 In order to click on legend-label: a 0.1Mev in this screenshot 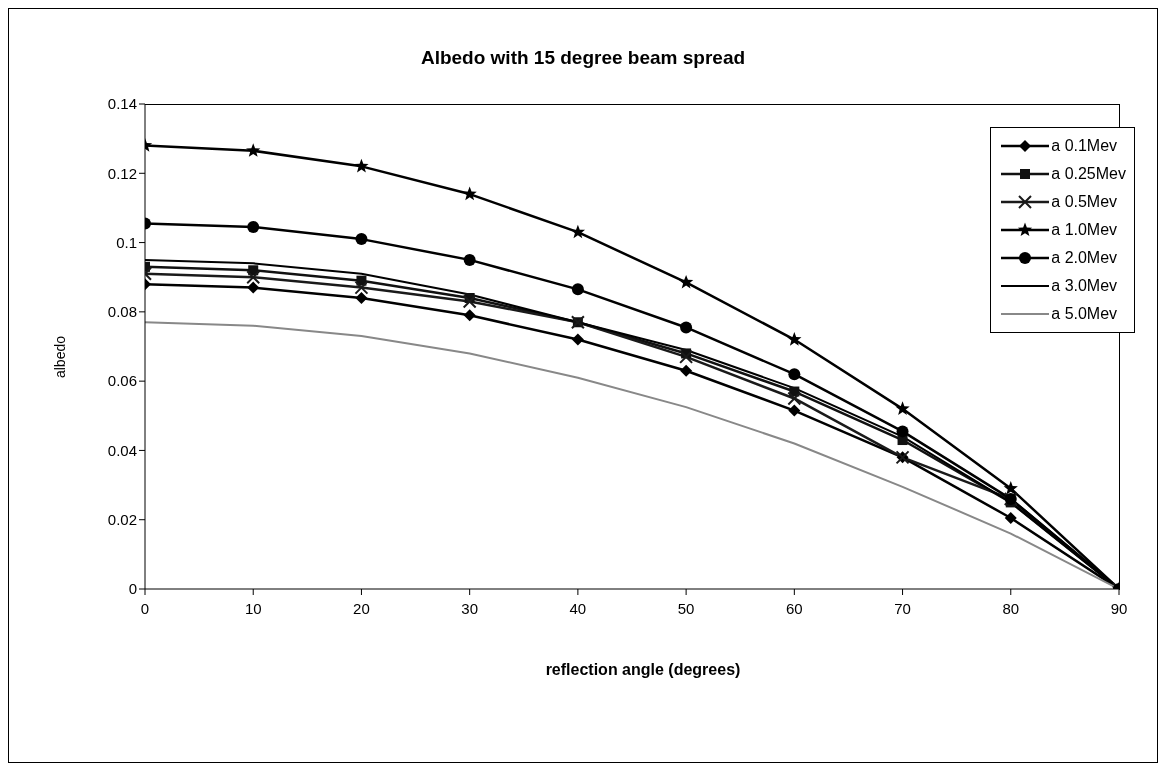, I will do `click(1084, 146)`.